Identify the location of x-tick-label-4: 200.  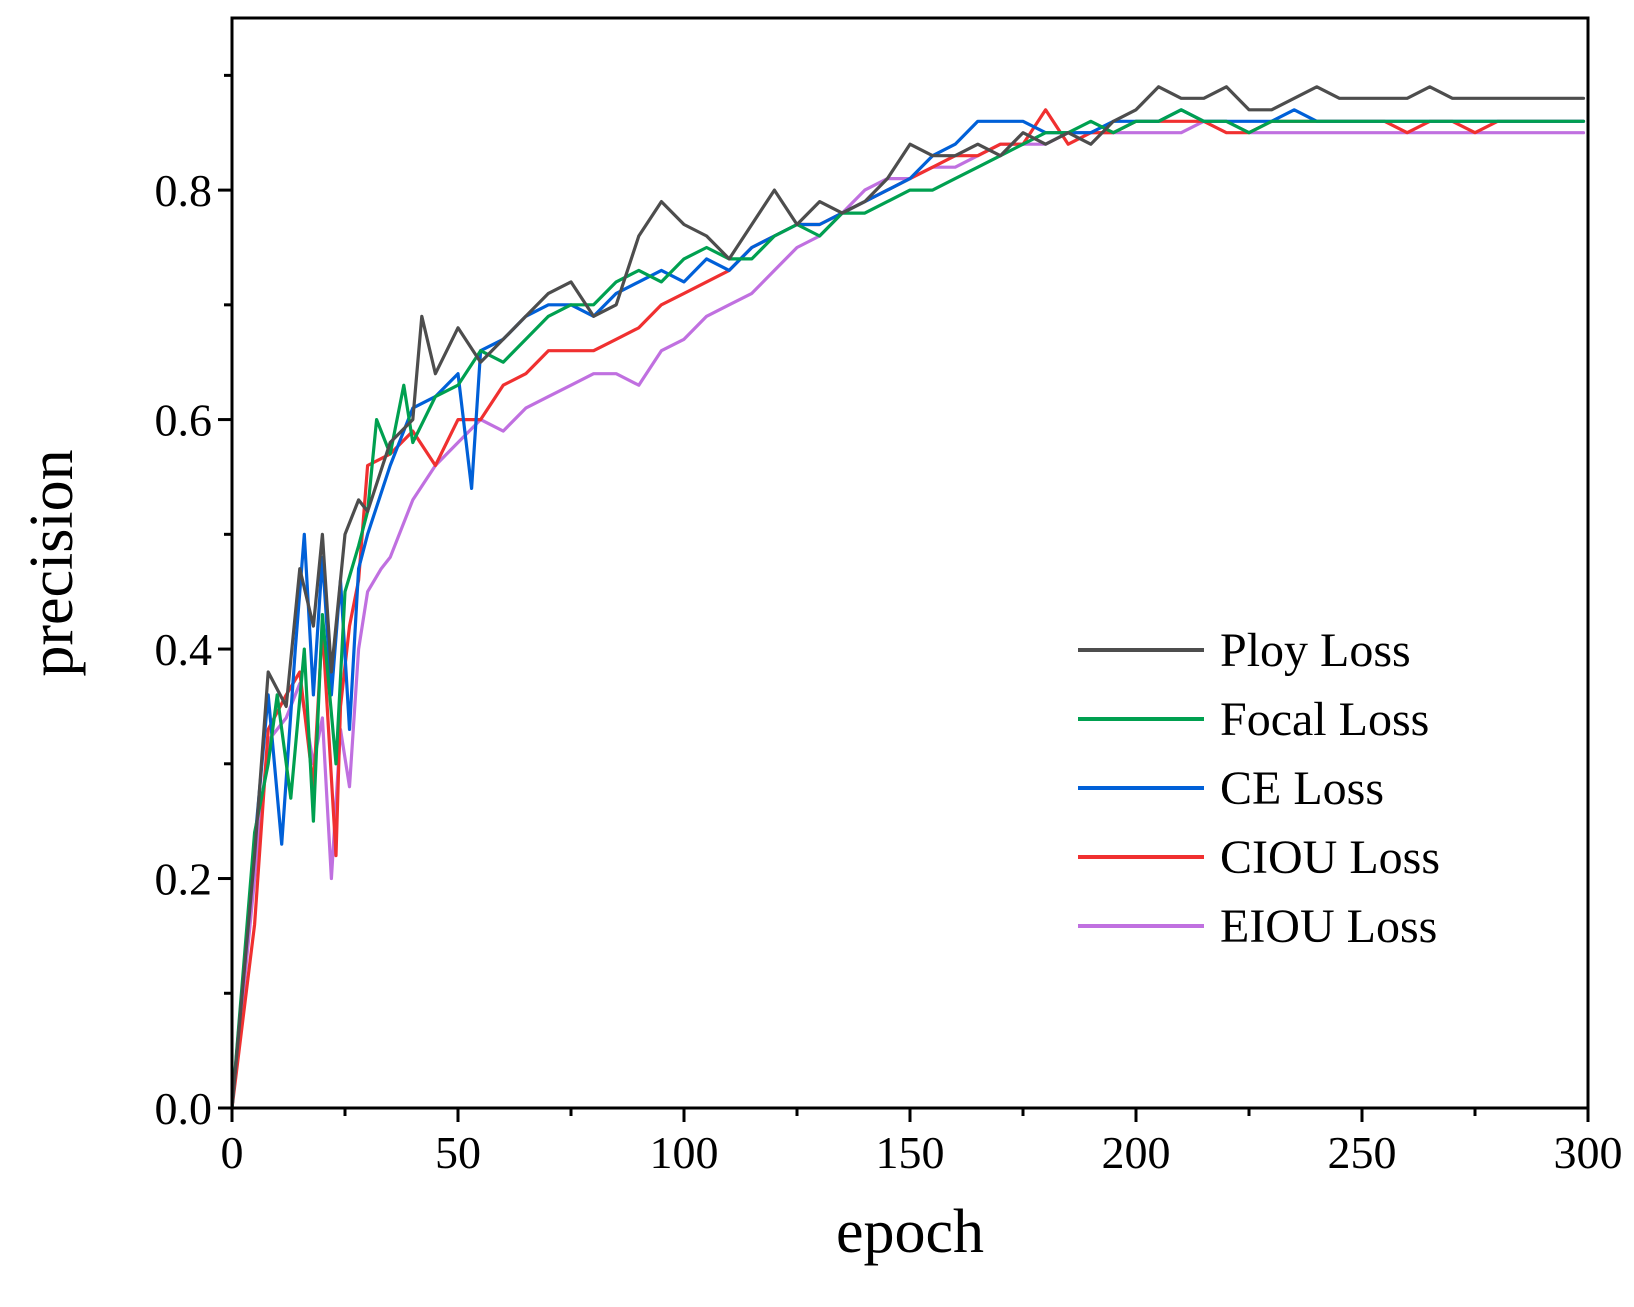
(1136, 1152).